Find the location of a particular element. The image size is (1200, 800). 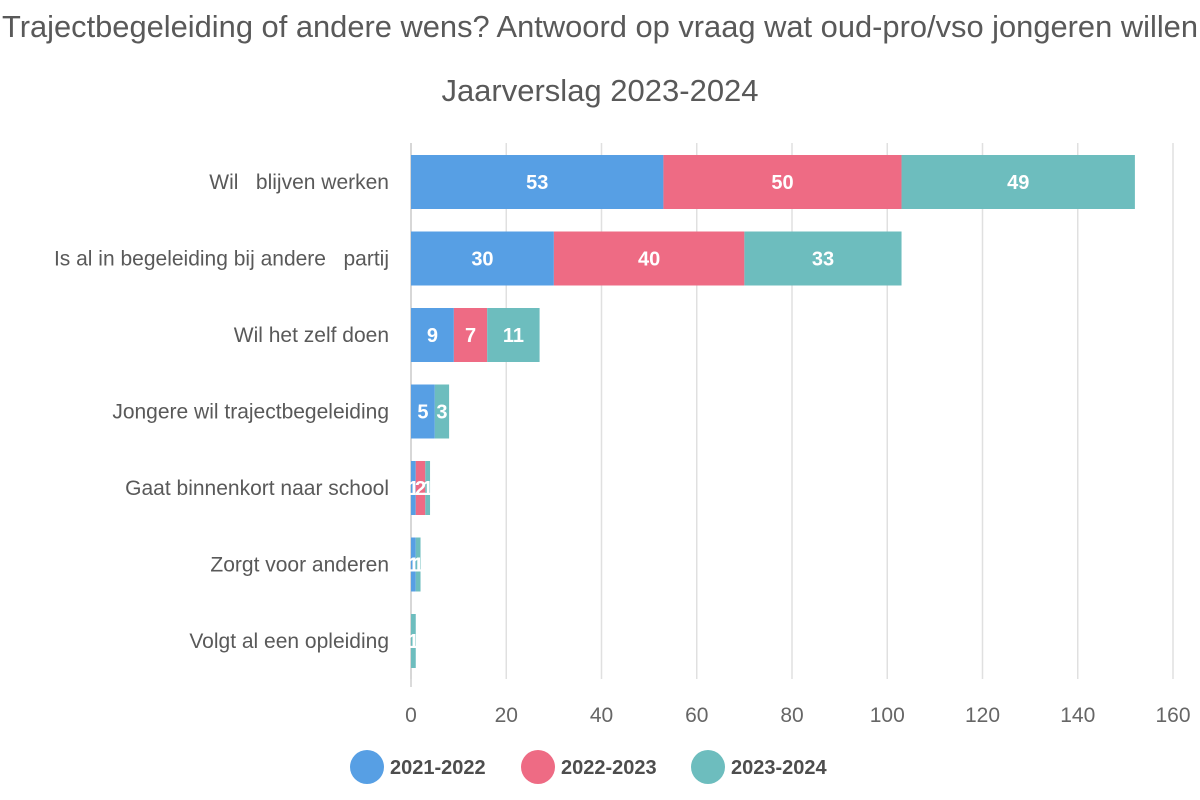

chart-subtitle: Jaarverslag 2023-2024 is located at coordinates (599, 90).